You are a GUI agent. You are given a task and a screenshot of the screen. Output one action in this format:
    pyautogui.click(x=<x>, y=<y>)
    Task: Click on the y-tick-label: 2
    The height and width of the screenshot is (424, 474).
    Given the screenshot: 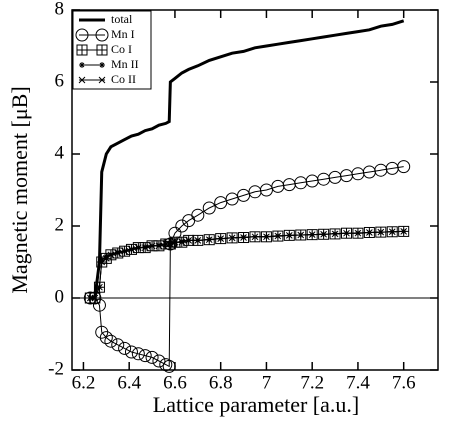 What is the action you would take?
    pyautogui.click(x=60, y=224)
    